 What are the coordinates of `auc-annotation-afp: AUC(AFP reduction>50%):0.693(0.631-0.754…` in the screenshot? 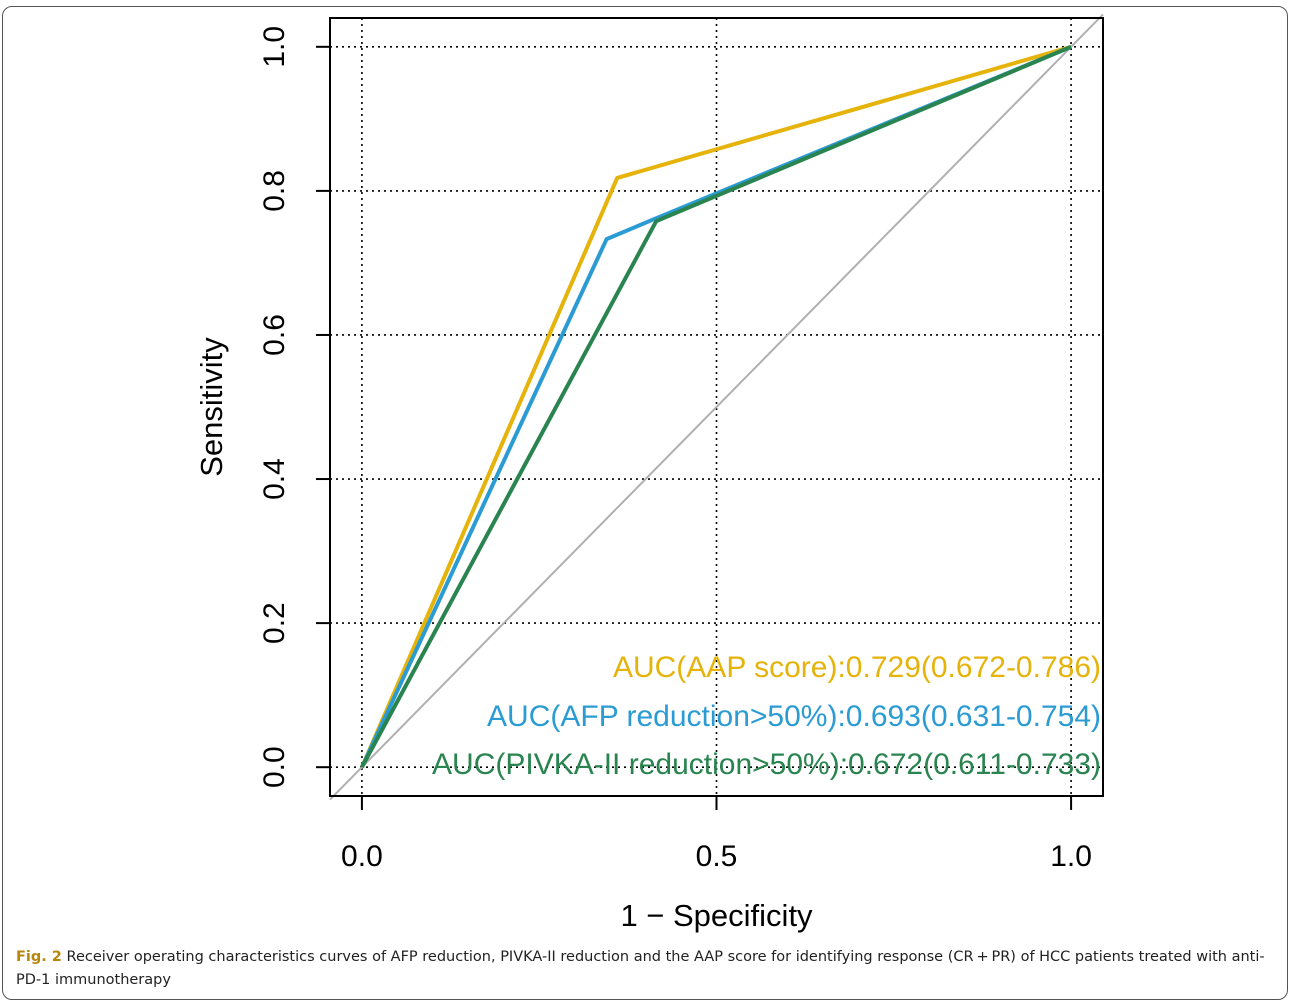 It's located at (794, 716).